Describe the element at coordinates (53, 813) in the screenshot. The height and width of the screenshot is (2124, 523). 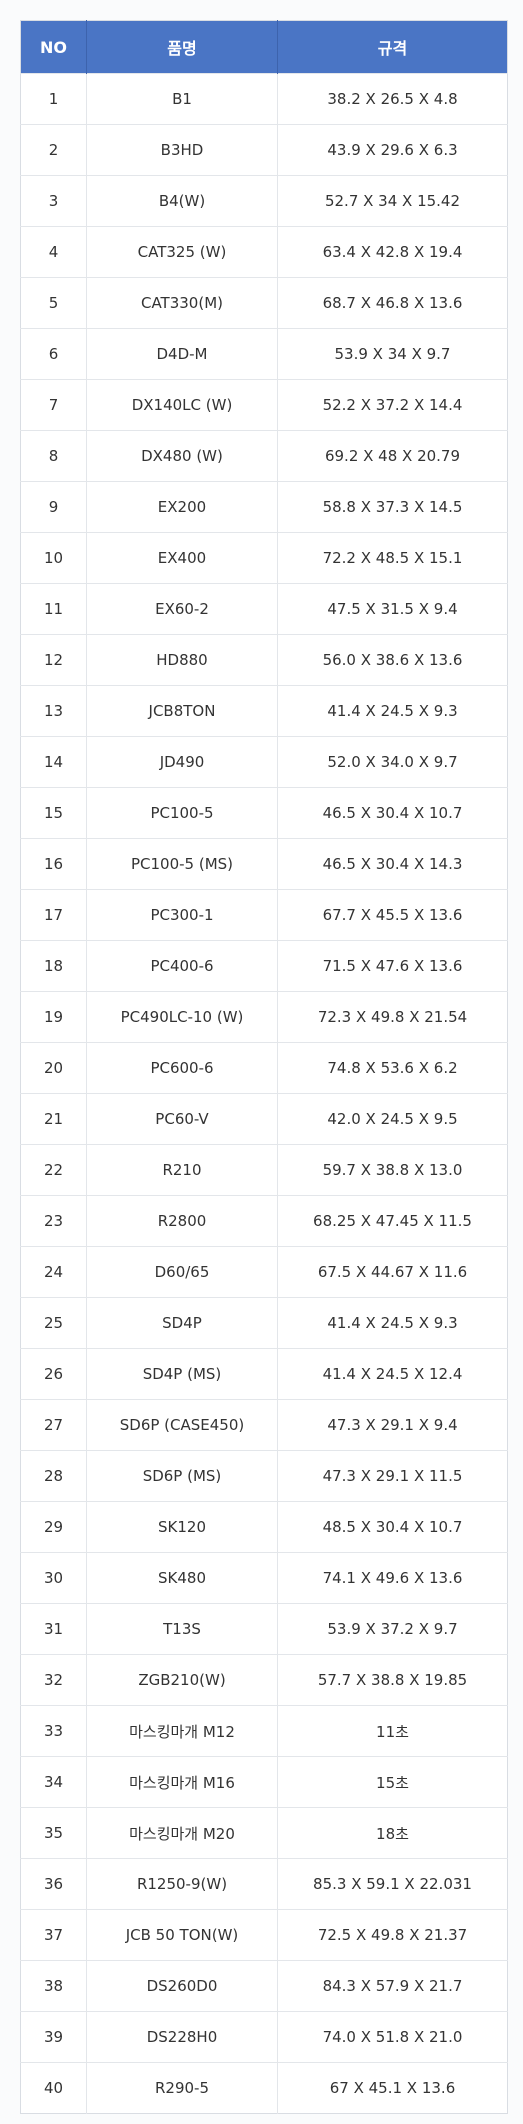
I see `cell-no: 15` at that location.